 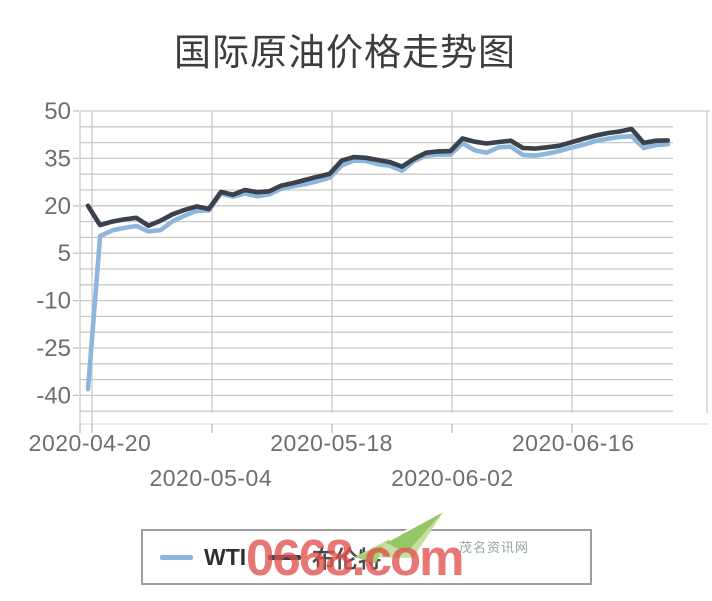 What do you see at coordinates (53, 348) in the screenshot?
I see `y-tick-label: -25` at bounding box center [53, 348].